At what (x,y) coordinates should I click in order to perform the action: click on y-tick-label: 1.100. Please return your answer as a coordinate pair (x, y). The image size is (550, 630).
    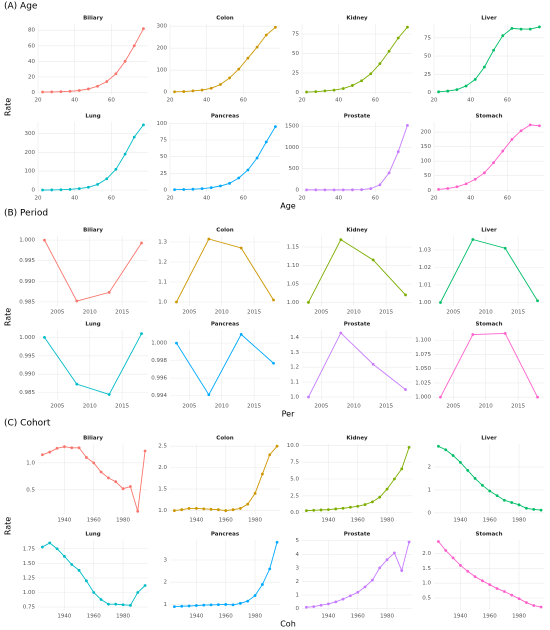
    Looking at the image, I should click on (423, 341).